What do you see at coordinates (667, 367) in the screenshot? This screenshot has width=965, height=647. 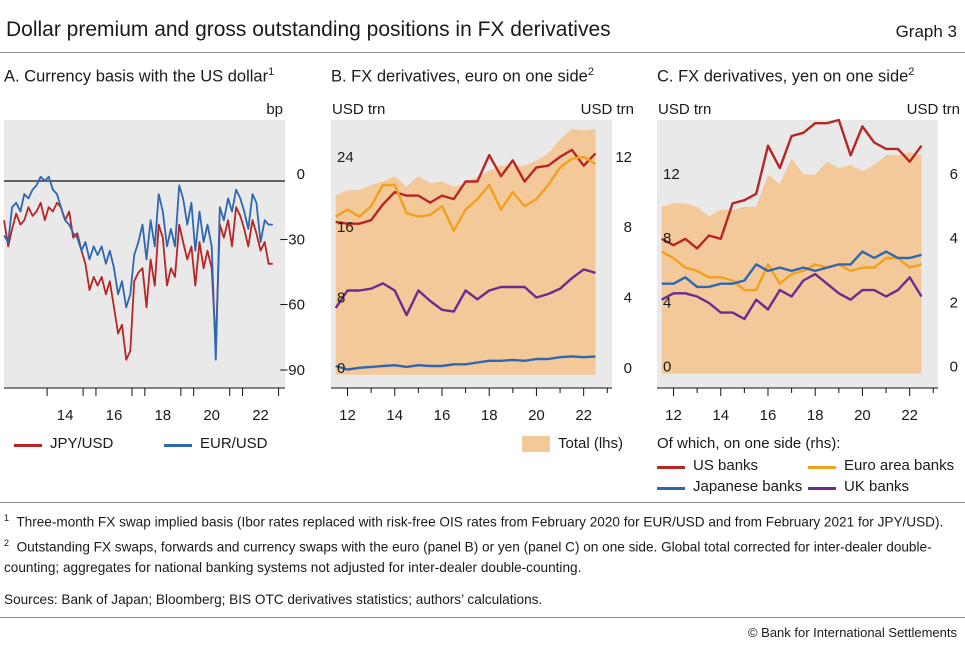 I see `panel-c-lhs-ytick-label: 0` at bounding box center [667, 367].